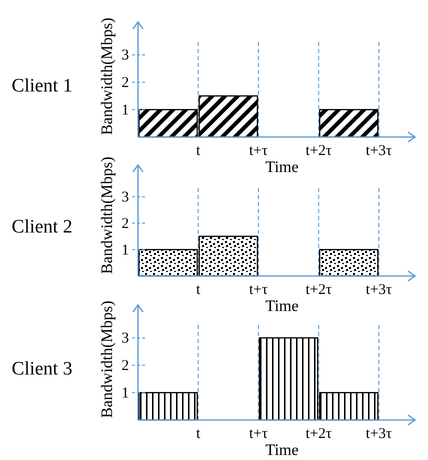 The width and height of the screenshot is (428, 460). Describe the element at coordinates (42, 227) in the screenshot. I see `text: Client 2` at that location.